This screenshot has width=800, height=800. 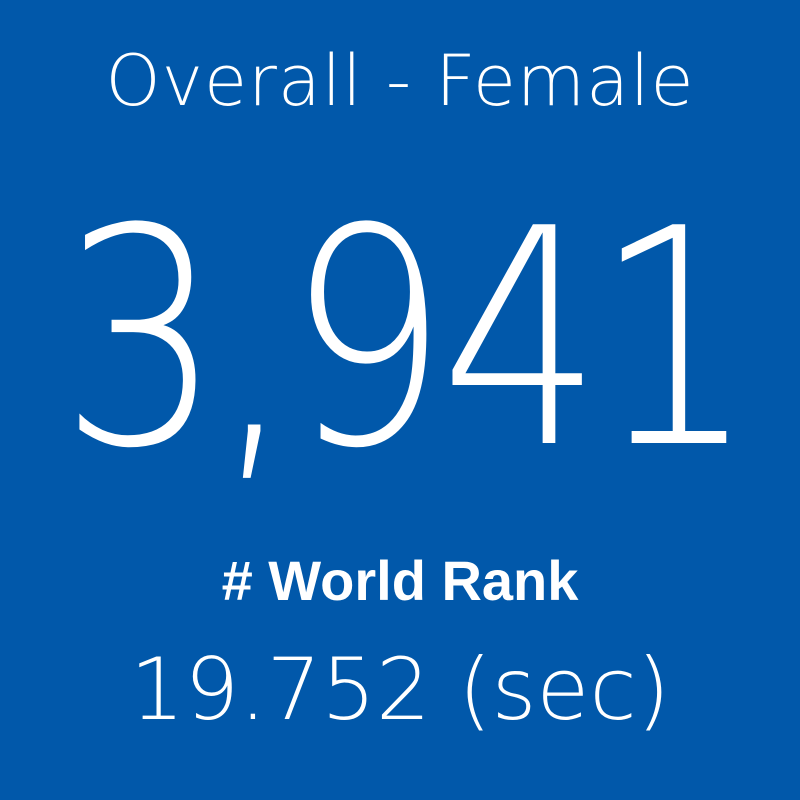 What do you see at coordinates (400, 580) in the screenshot?
I see `rank-label: # World Rank` at bounding box center [400, 580].